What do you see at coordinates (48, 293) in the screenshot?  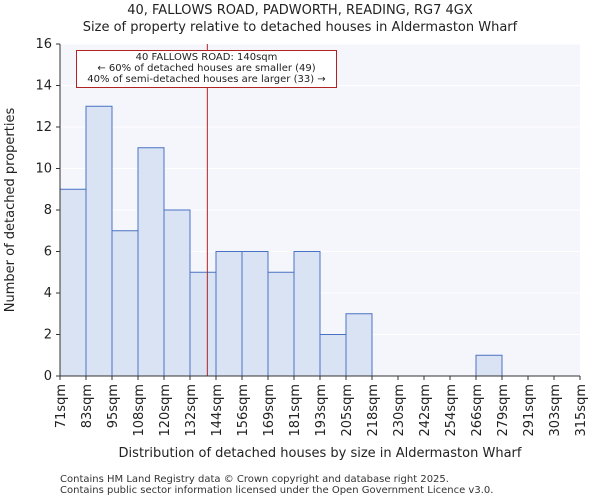 I see `y-tick-label: 4` at bounding box center [48, 293].